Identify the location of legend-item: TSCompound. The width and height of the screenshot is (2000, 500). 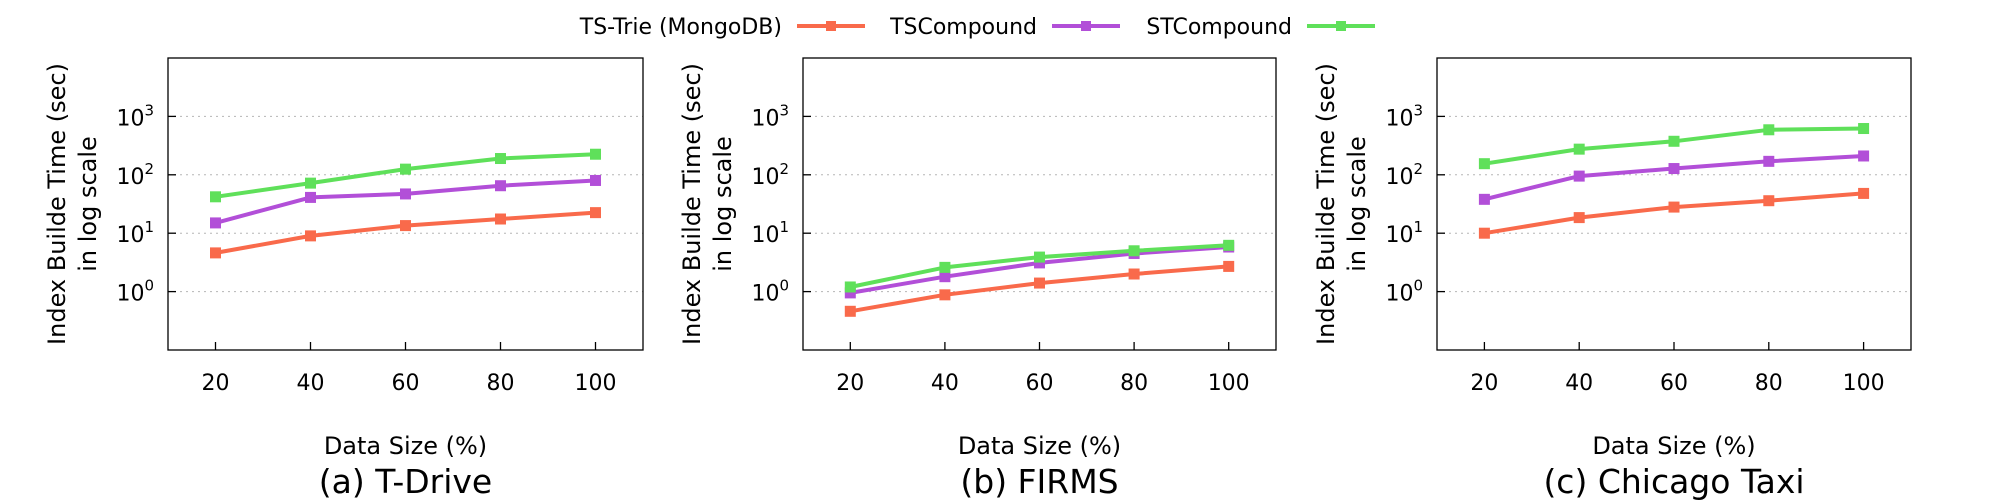
(1004, 27).